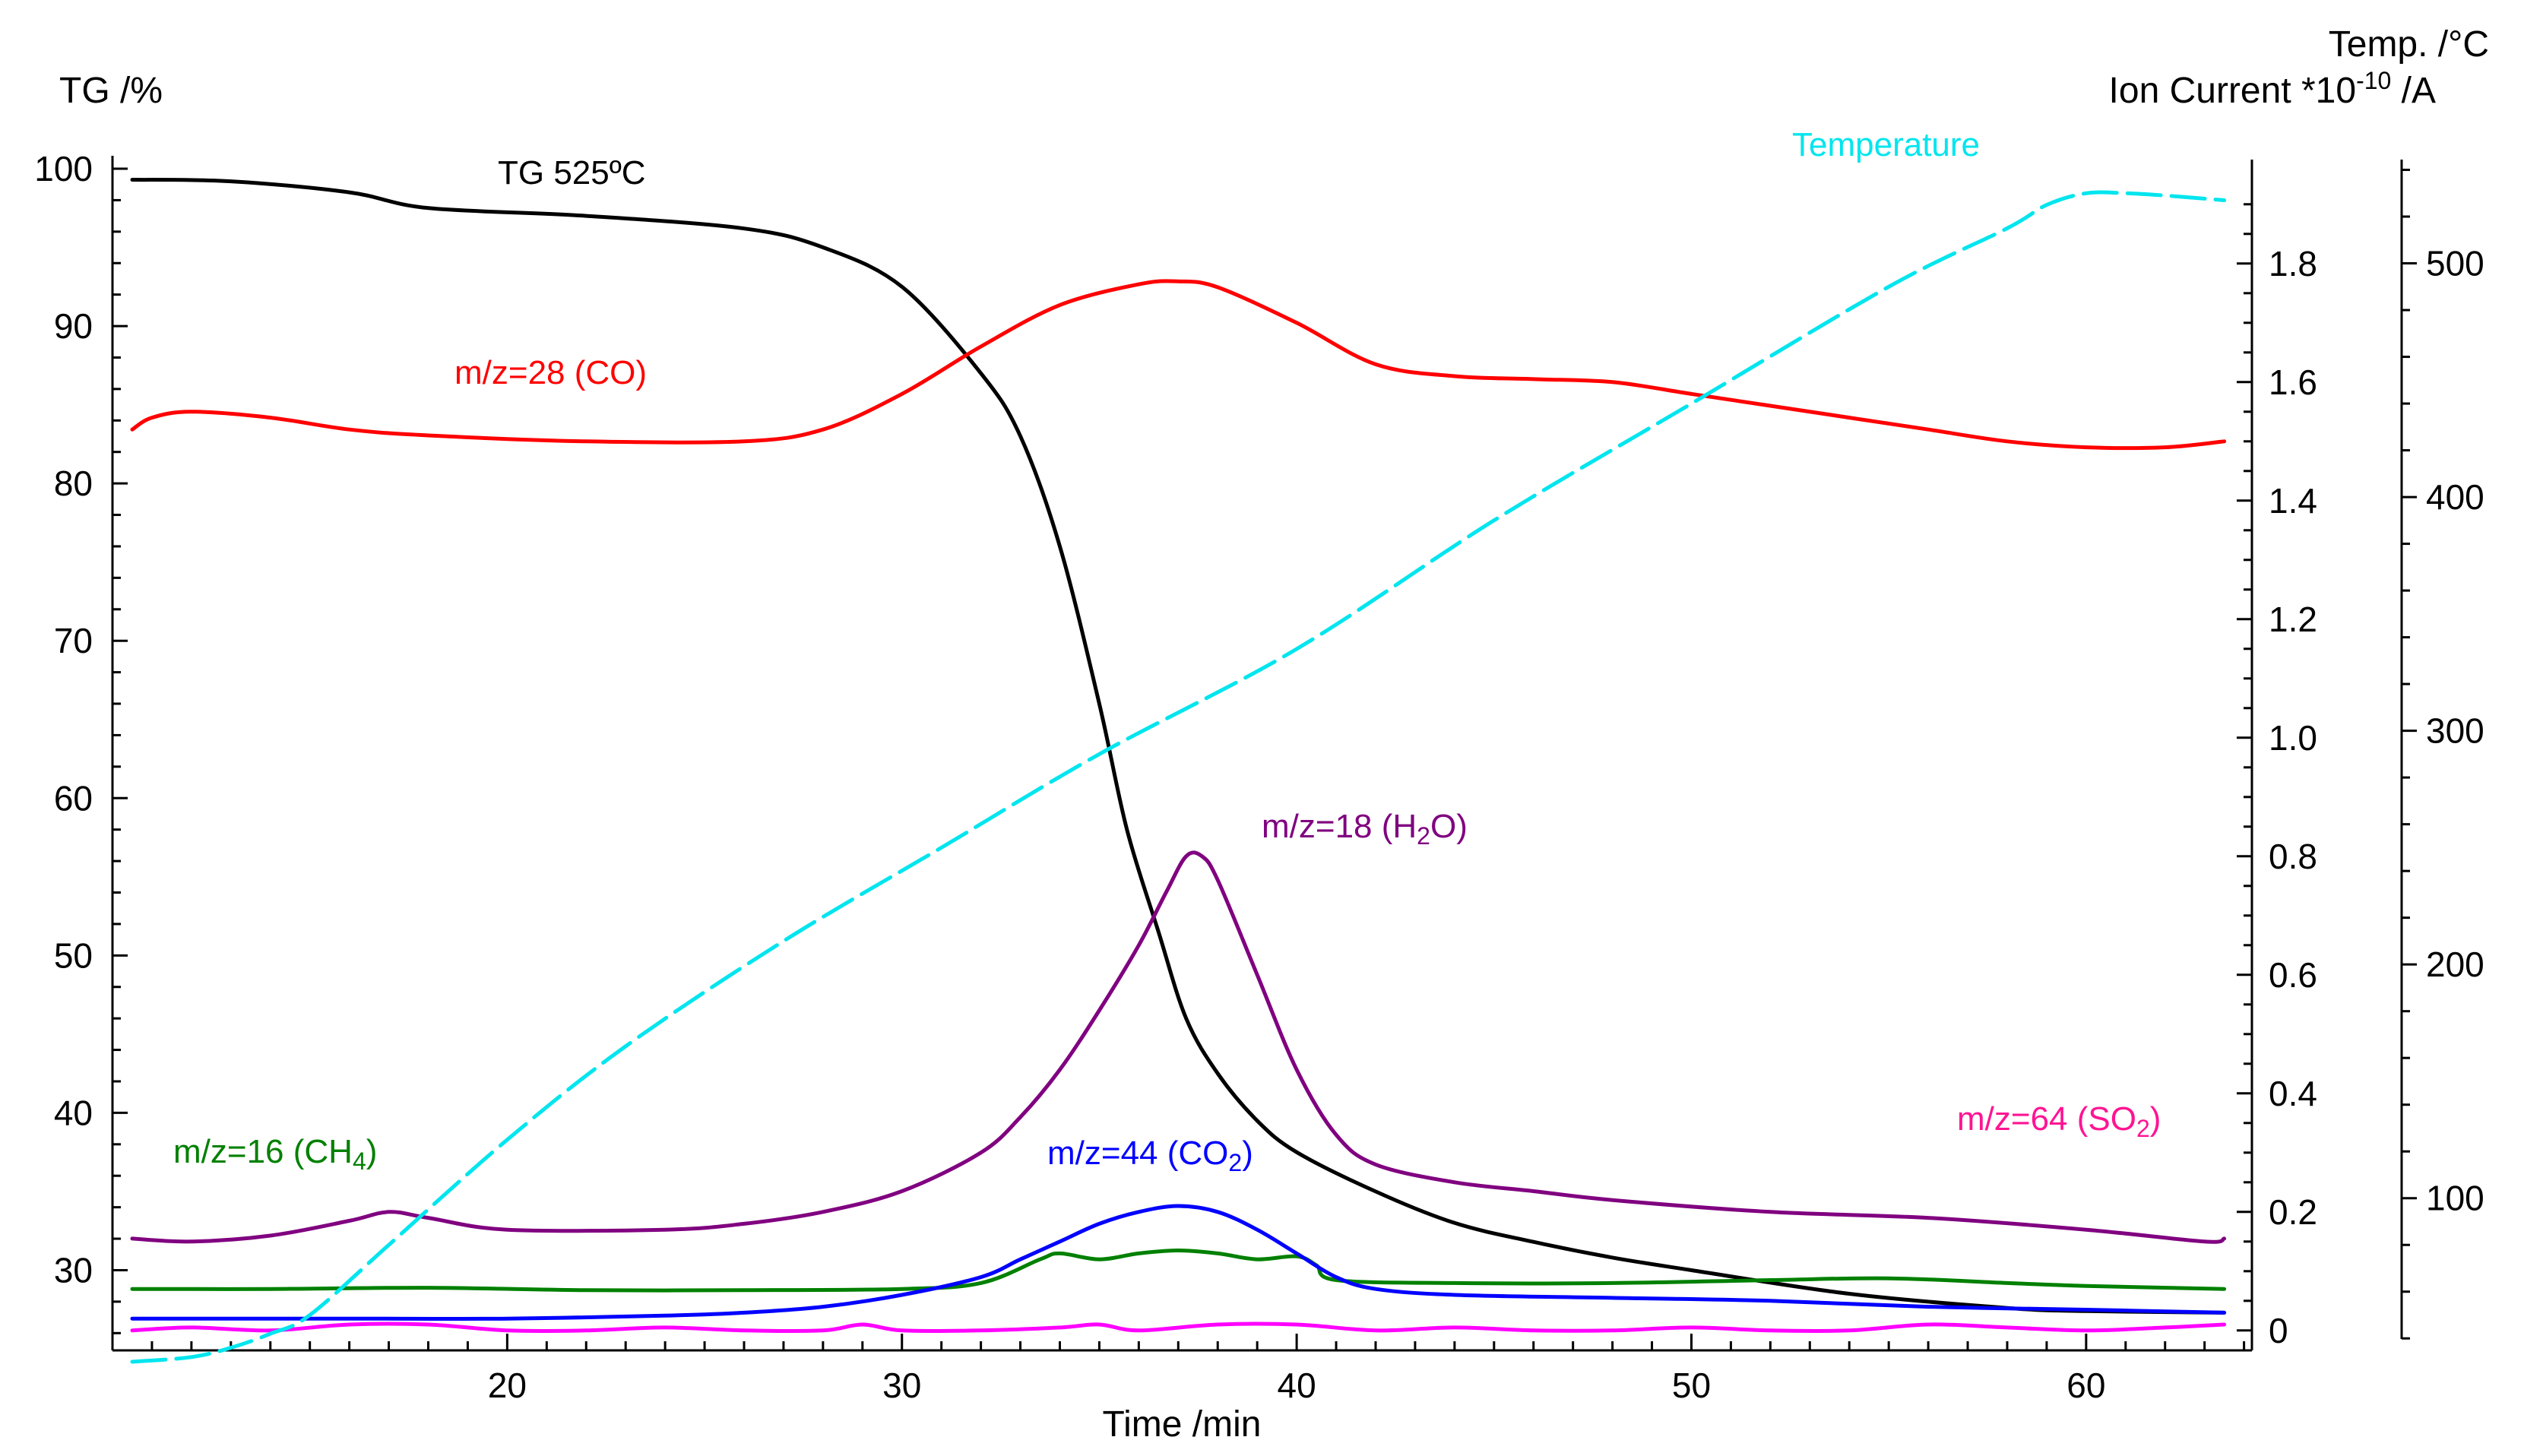 The image size is (2524, 1456). Describe the element at coordinates (2455, 731) in the screenshot. I see `temp-tick-label: 300` at that location.